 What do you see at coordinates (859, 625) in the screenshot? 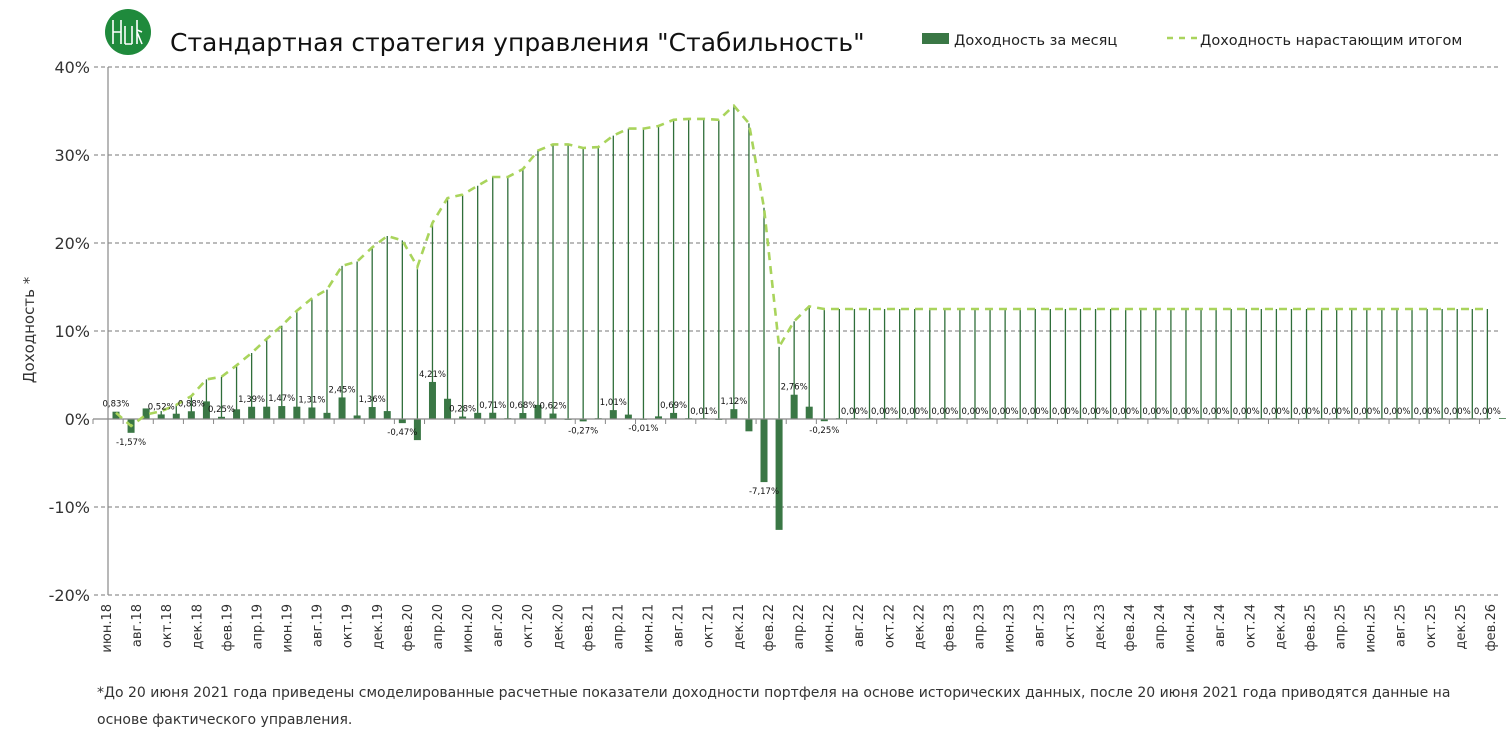
I see `x-tick-label: авг.22` at bounding box center [859, 625].